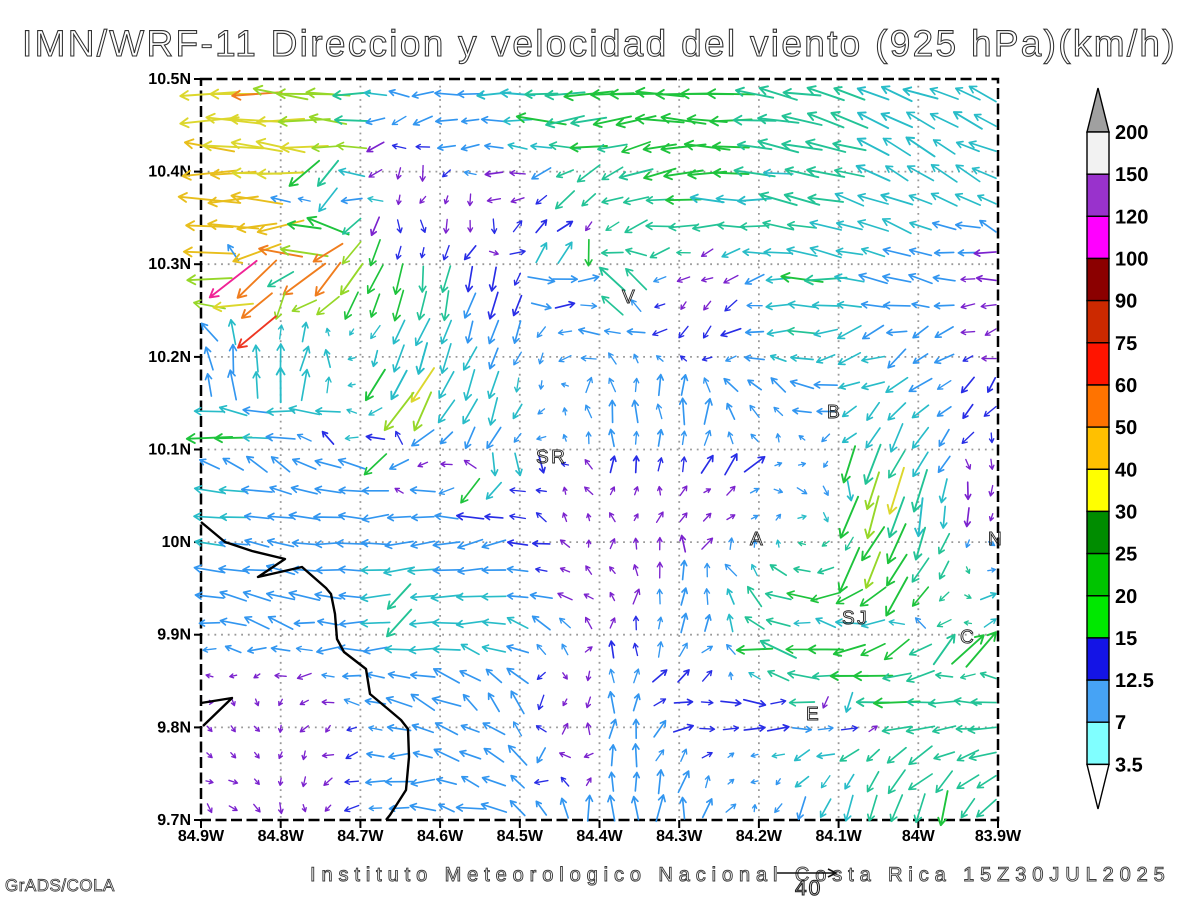  Describe the element at coordinates (440, 836) in the screenshot. I see `svg-text: 84.6W` at that location.